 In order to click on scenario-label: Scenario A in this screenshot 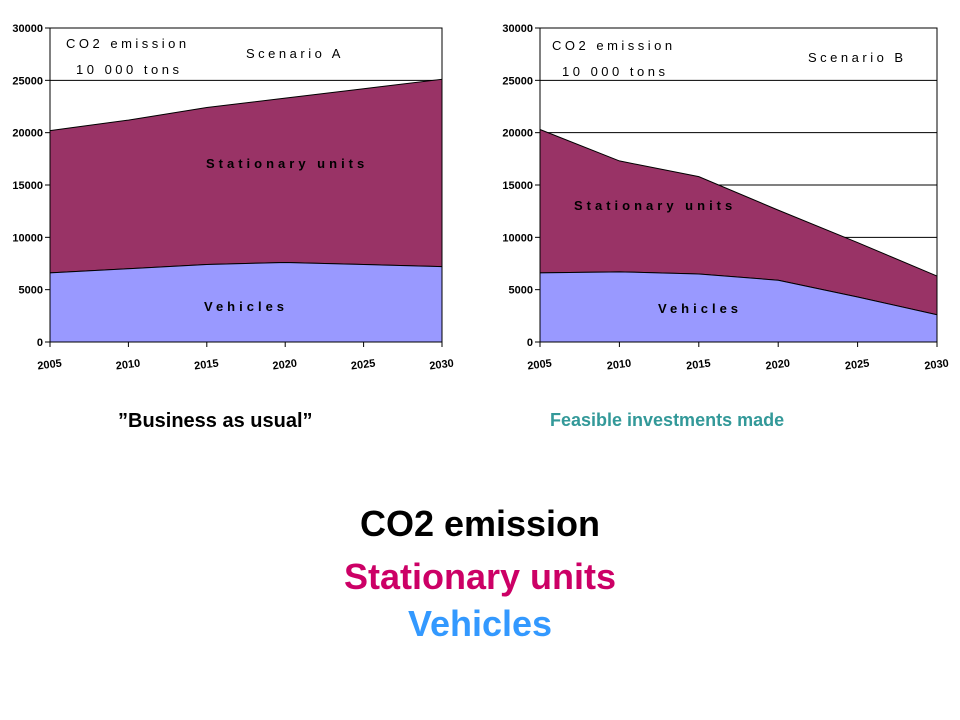, I will do `click(295, 53)`.